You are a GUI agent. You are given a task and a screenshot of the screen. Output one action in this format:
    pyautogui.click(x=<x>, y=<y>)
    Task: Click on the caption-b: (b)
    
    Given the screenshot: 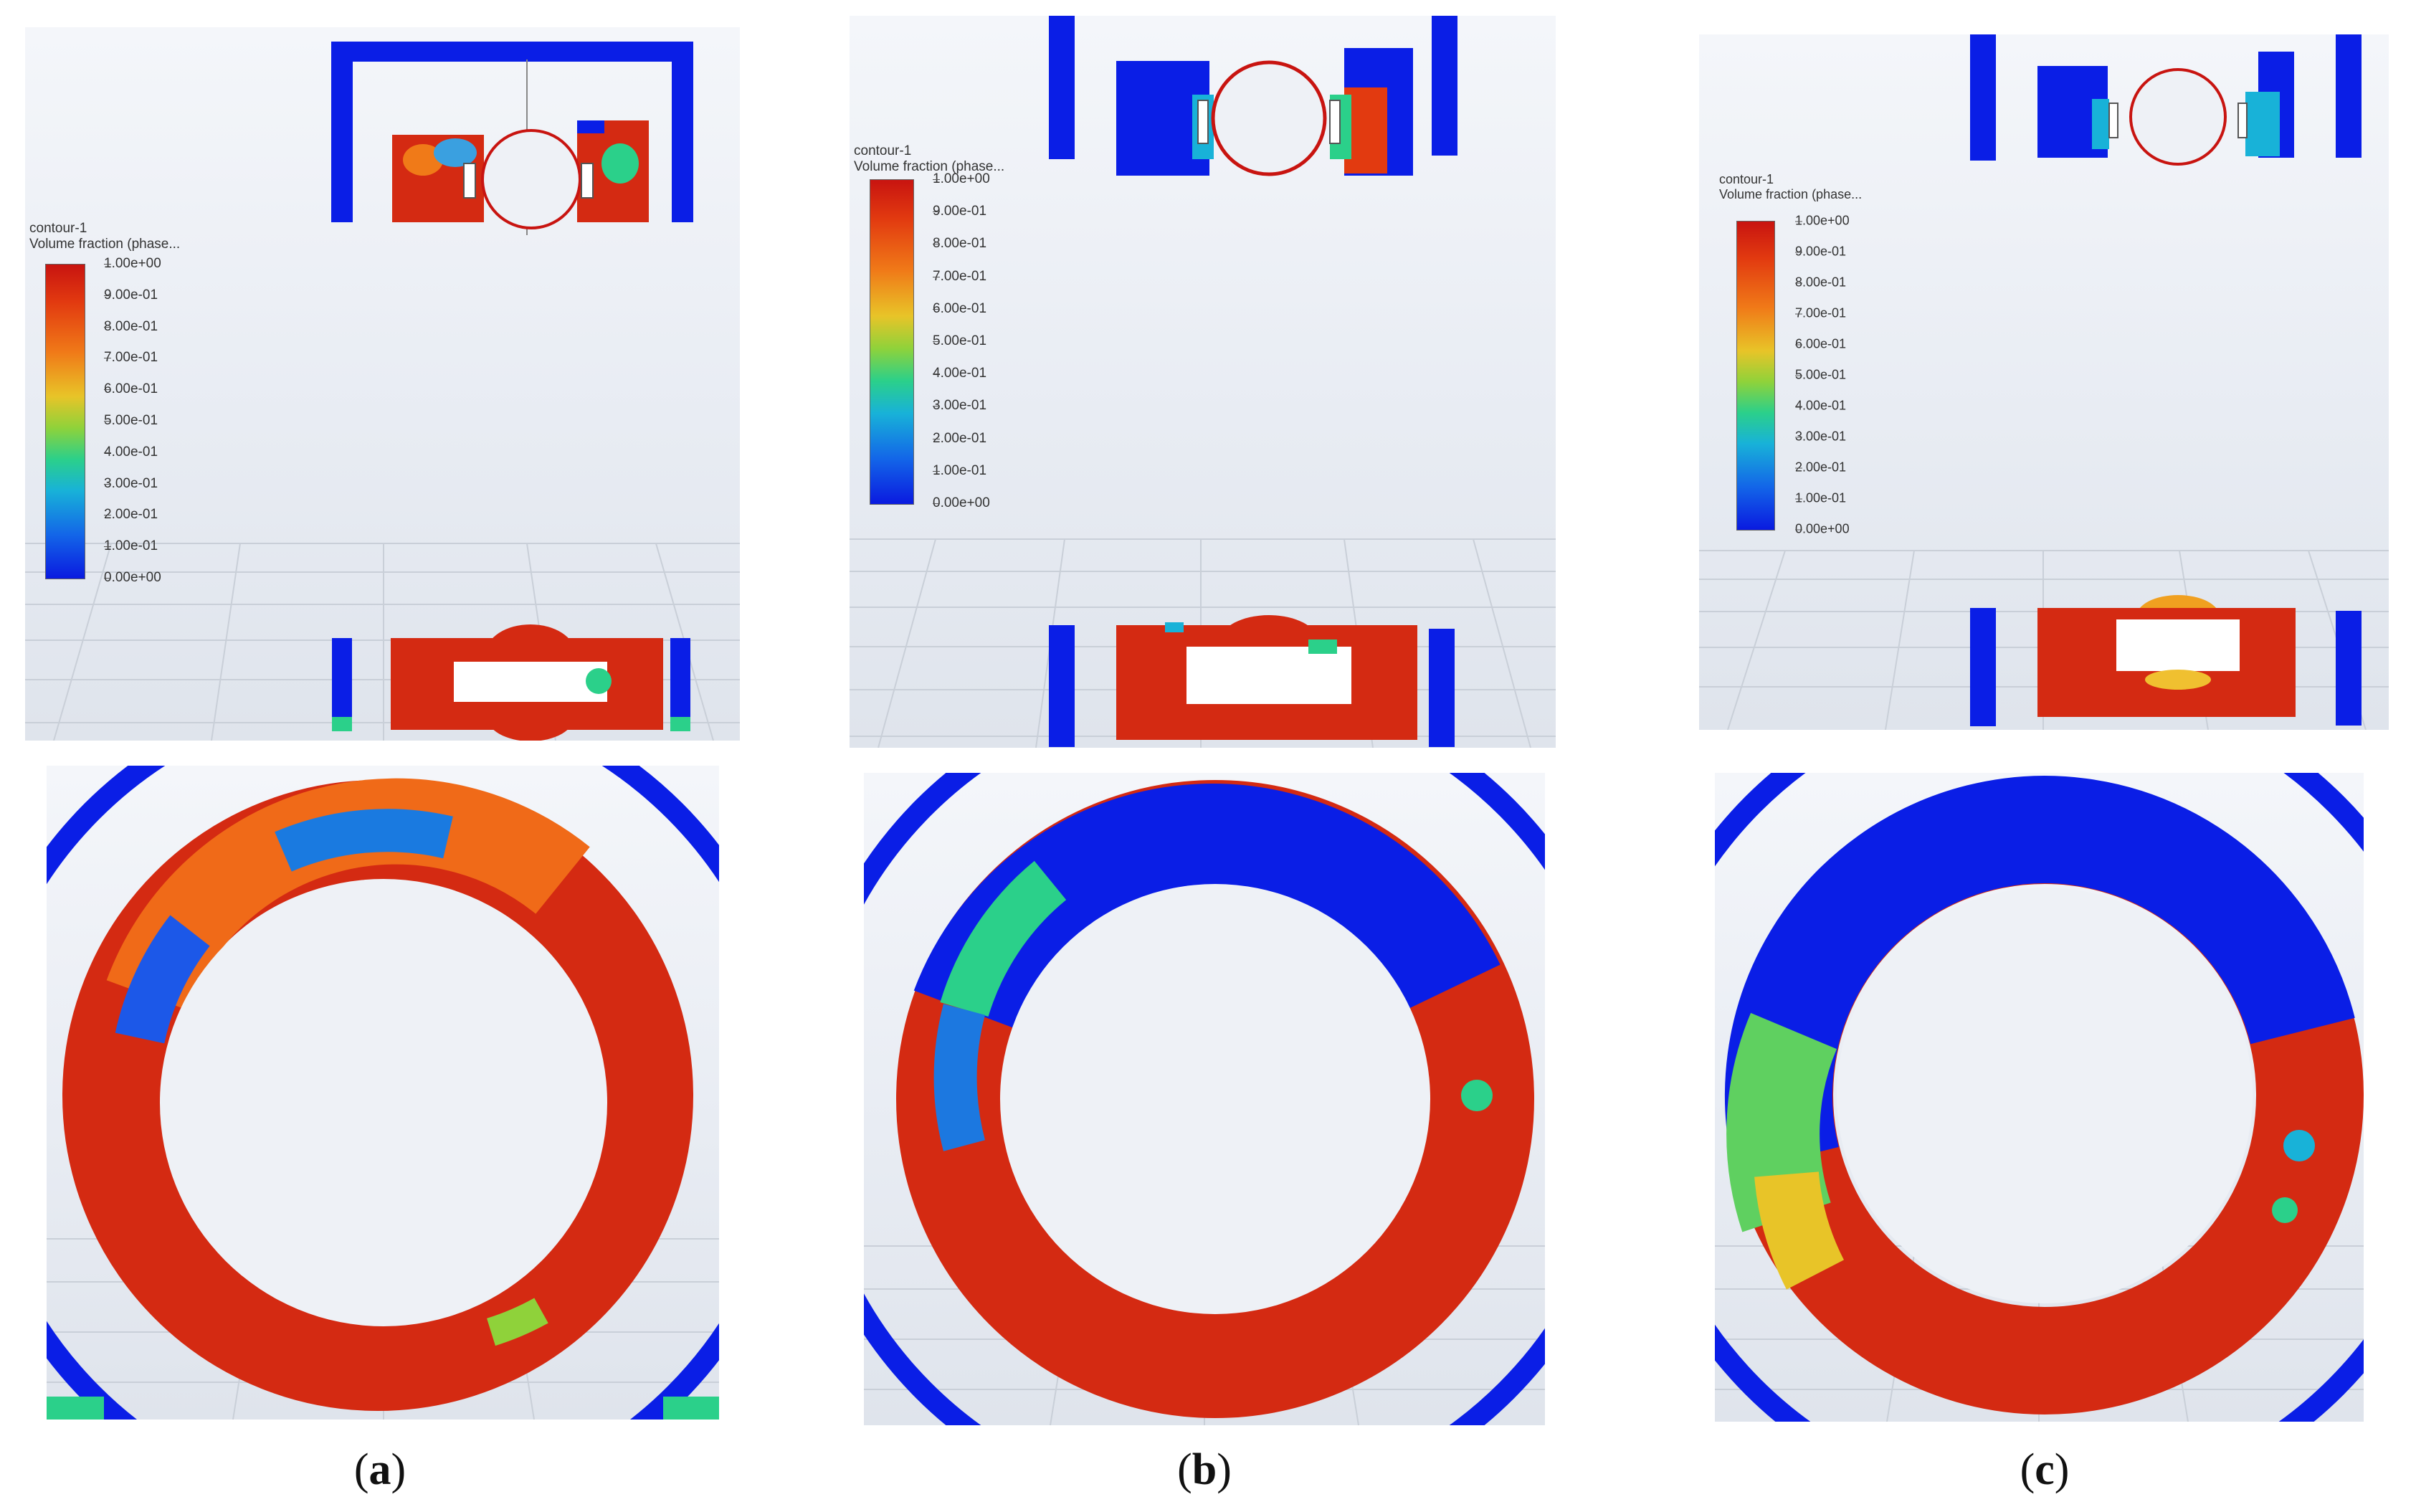 What is the action you would take?
    pyautogui.click(x=1204, y=1470)
    